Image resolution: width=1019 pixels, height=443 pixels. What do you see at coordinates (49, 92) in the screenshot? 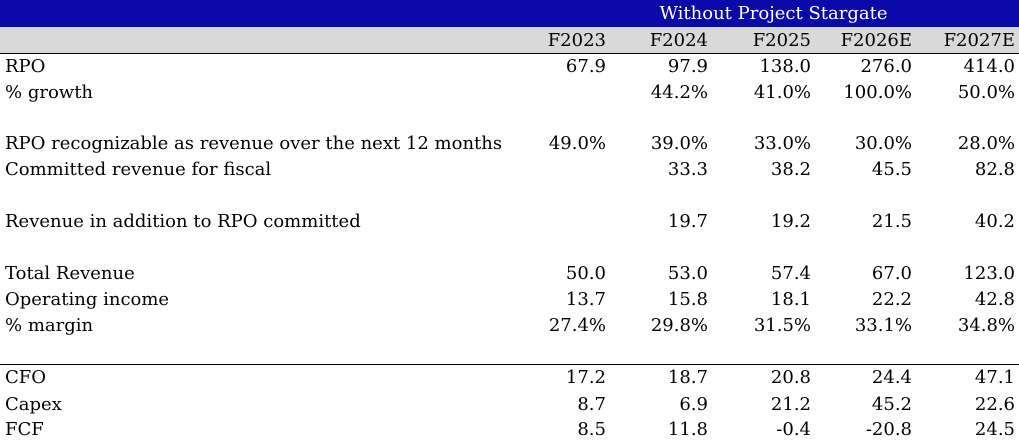
I see `row-label: % growth` at bounding box center [49, 92].